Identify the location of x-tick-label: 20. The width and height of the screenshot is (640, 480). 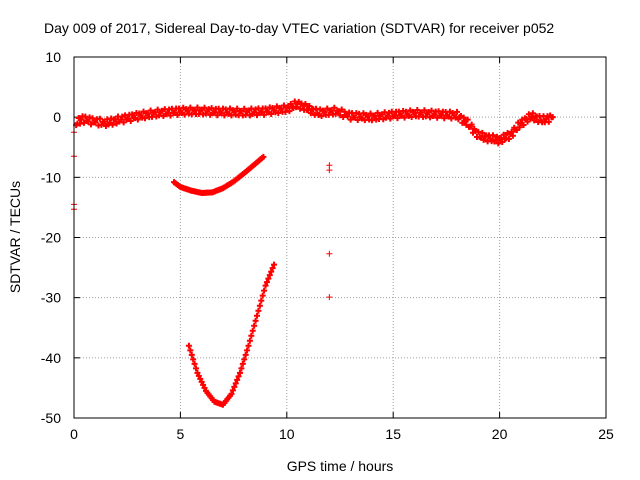
(500, 434).